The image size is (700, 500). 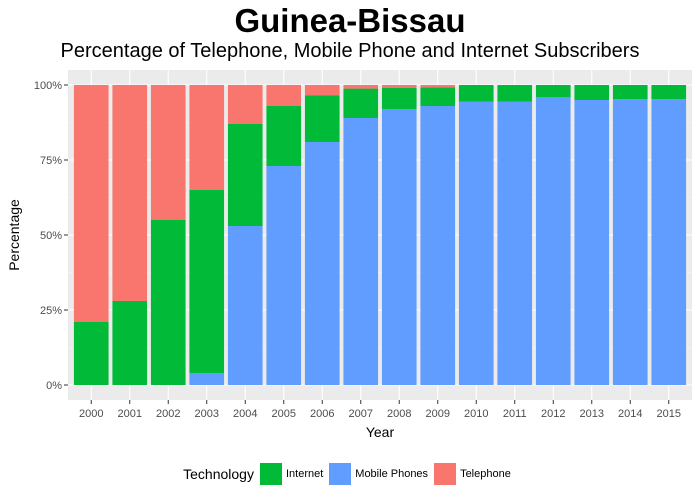 I want to click on x-tick-label: 2009, so click(x=438, y=414).